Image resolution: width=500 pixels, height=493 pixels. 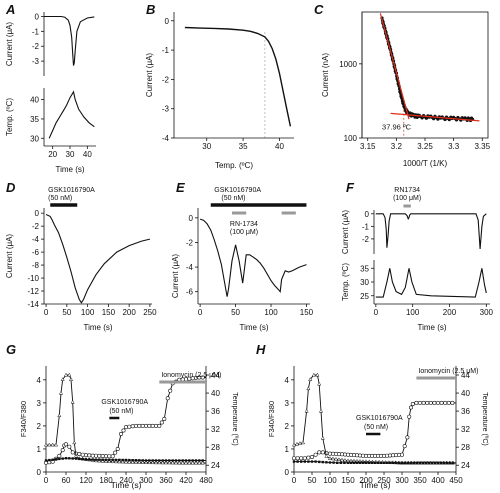 I want to click on panel-f-x-tick-label: 200, so click(x=450, y=312).